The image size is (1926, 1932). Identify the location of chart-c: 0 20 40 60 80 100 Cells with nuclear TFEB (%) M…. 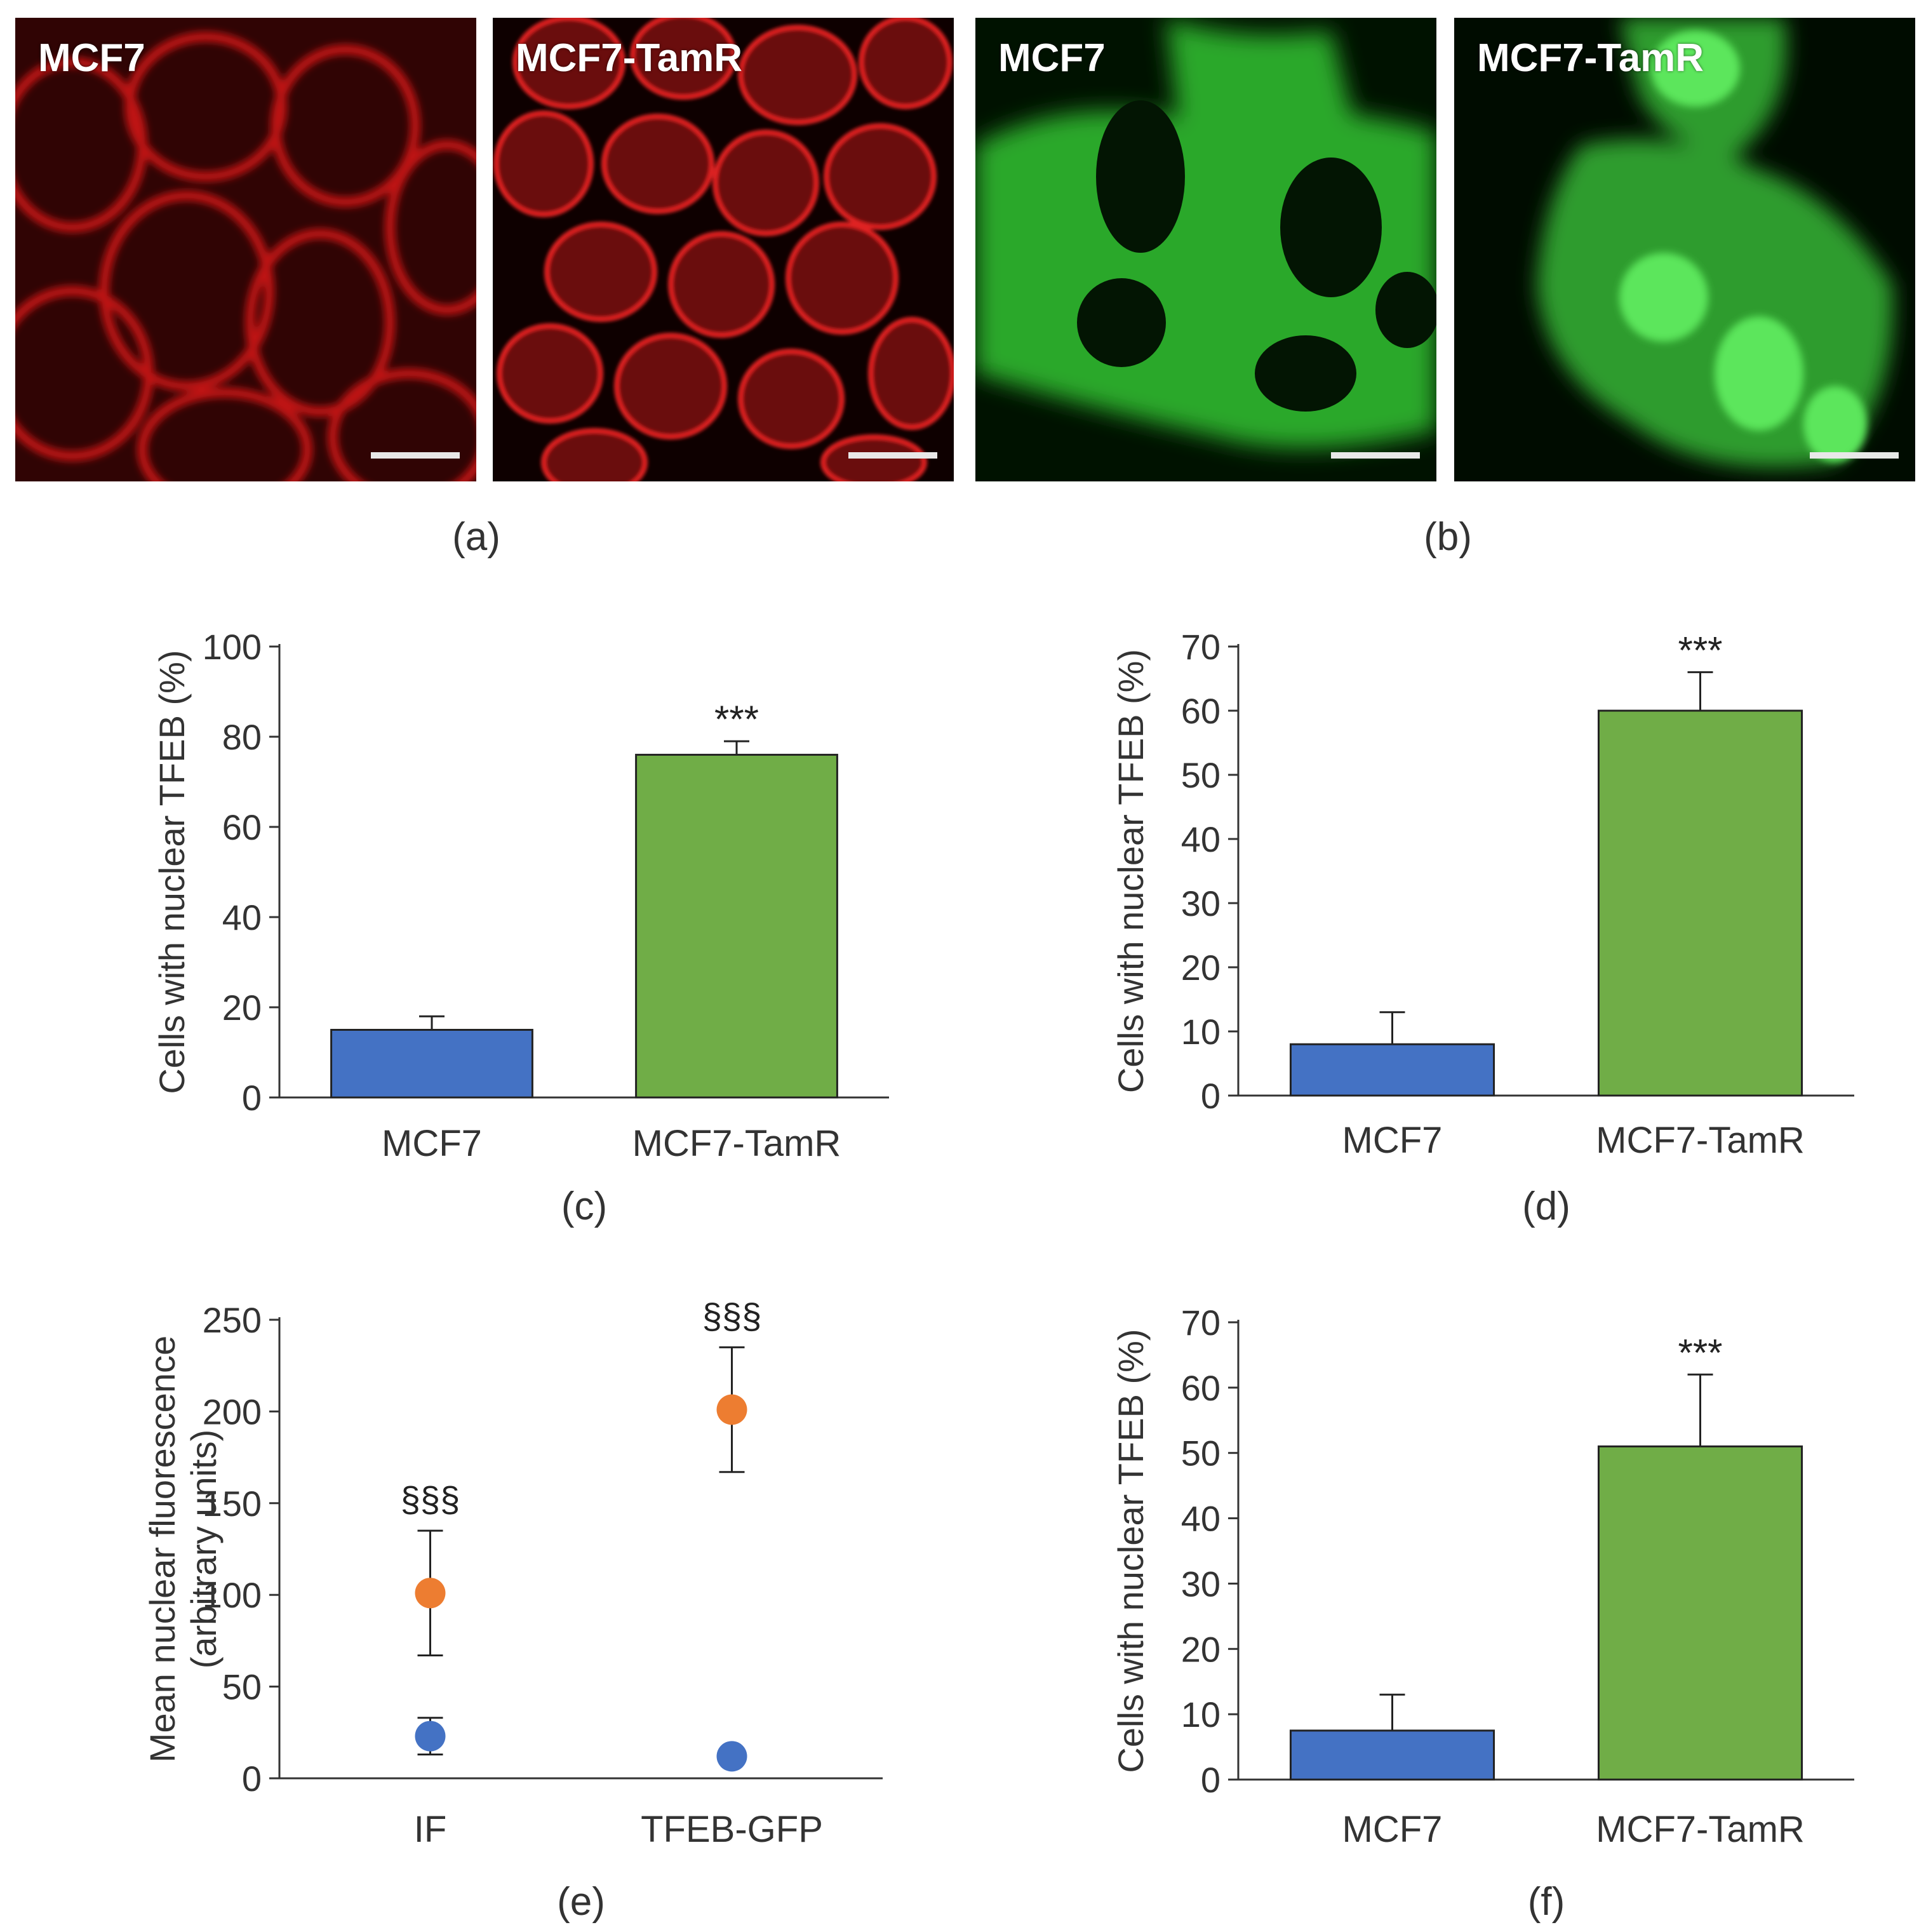
(520, 927).